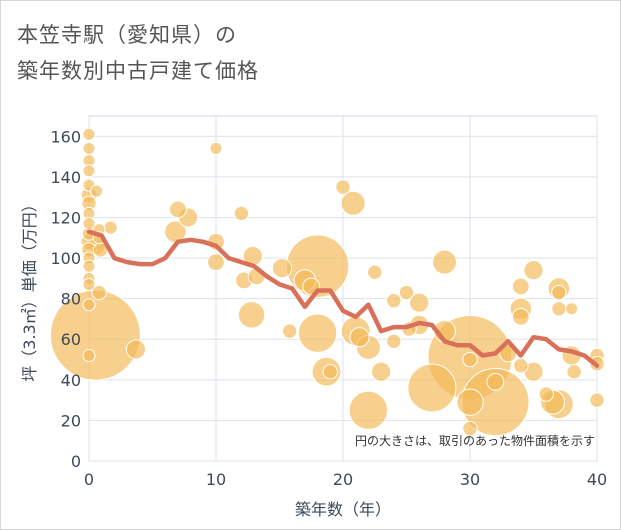  I want to click on y-tick-label: 60, so click(71, 339).